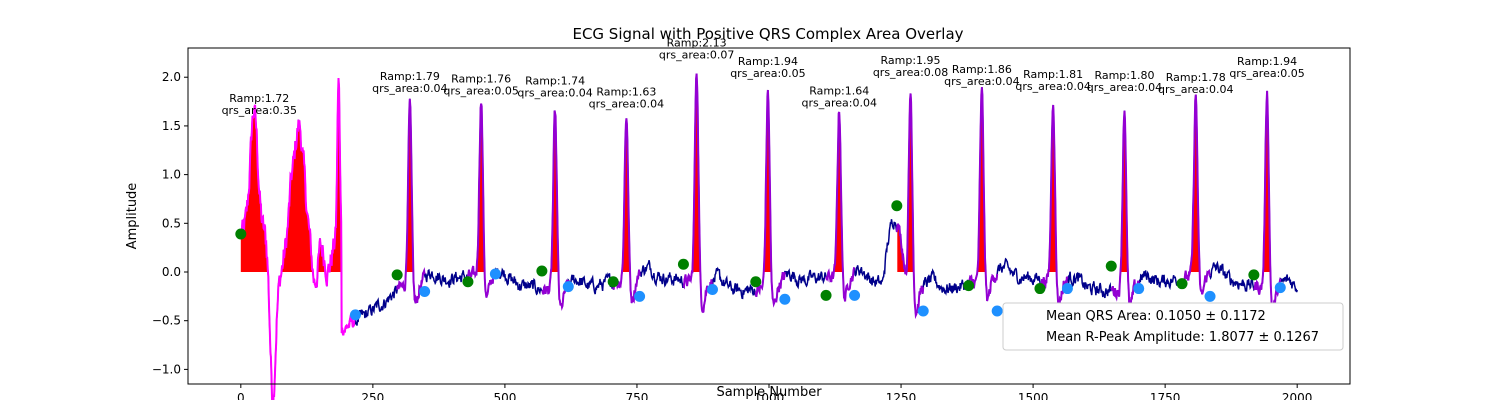 This screenshot has width=1500, height=400. I want to click on annotation-beat-5-area-label: qrs_area:0.07, so click(696, 55).